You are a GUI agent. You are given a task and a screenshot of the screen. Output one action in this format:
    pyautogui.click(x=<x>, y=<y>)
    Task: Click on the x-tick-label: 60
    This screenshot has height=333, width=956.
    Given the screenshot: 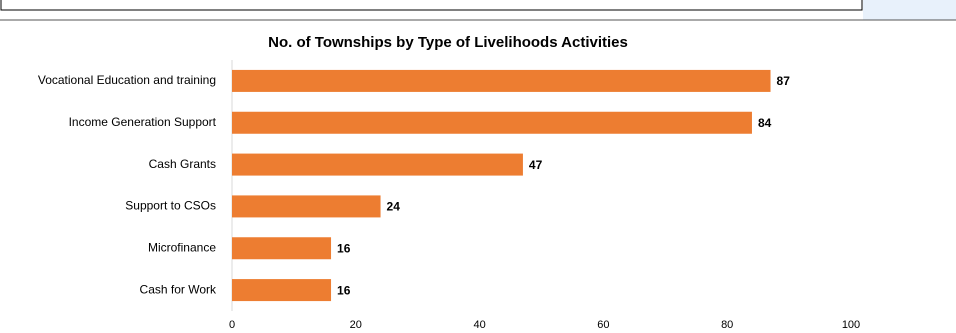 What is the action you would take?
    pyautogui.click(x=603, y=325)
    